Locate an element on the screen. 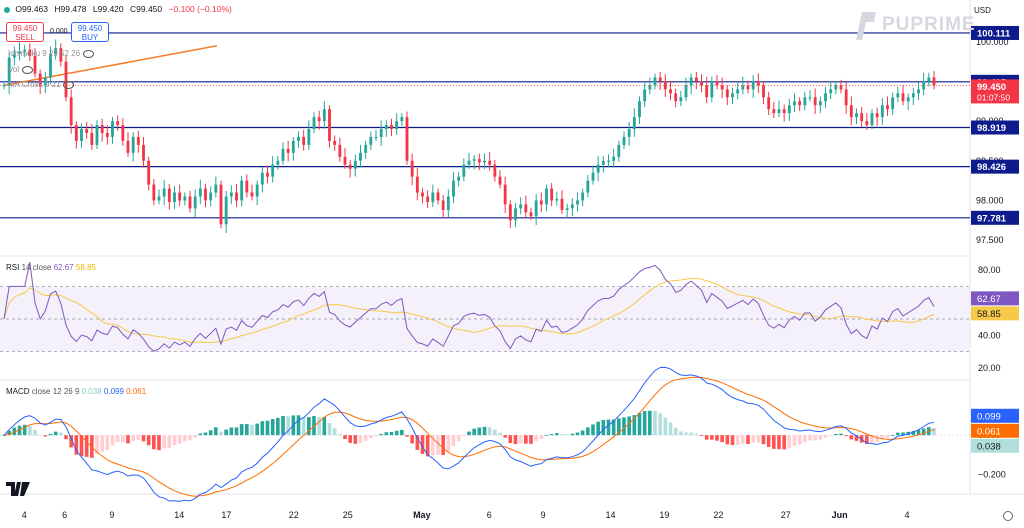 Image resolution: width=1024 pixels, height=528 pixels. buy-button: 99.450 BUY is located at coordinates (90, 32).